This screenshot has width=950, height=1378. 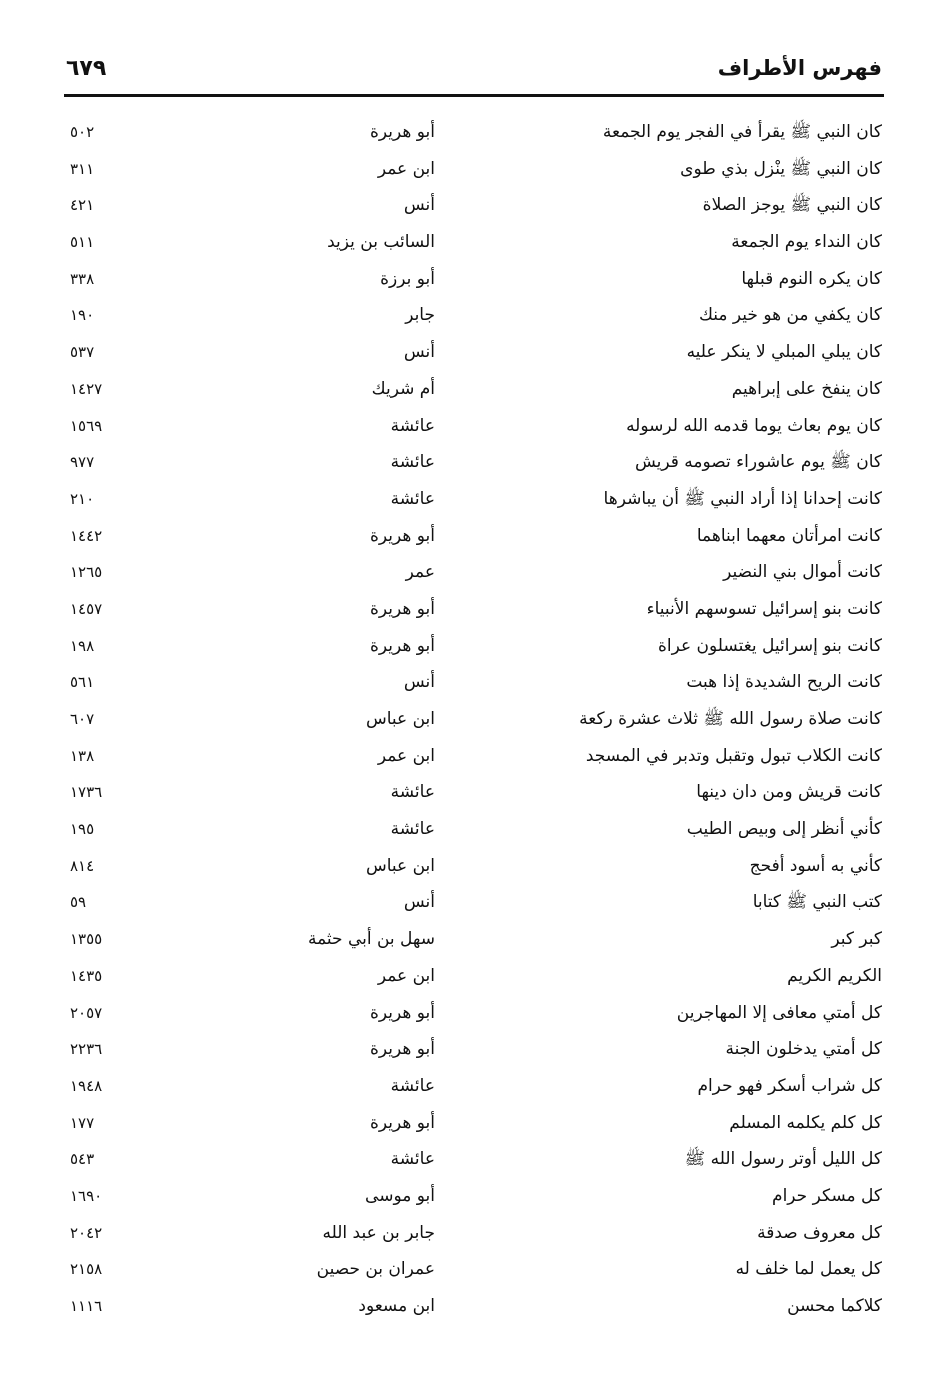 What do you see at coordinates (475, 1159) in the screenshot?
I see `index-entry: كل الليل أوتر رسول الله ﷺ عائشة ٥٤٣` at bounding box center [475, 1159].